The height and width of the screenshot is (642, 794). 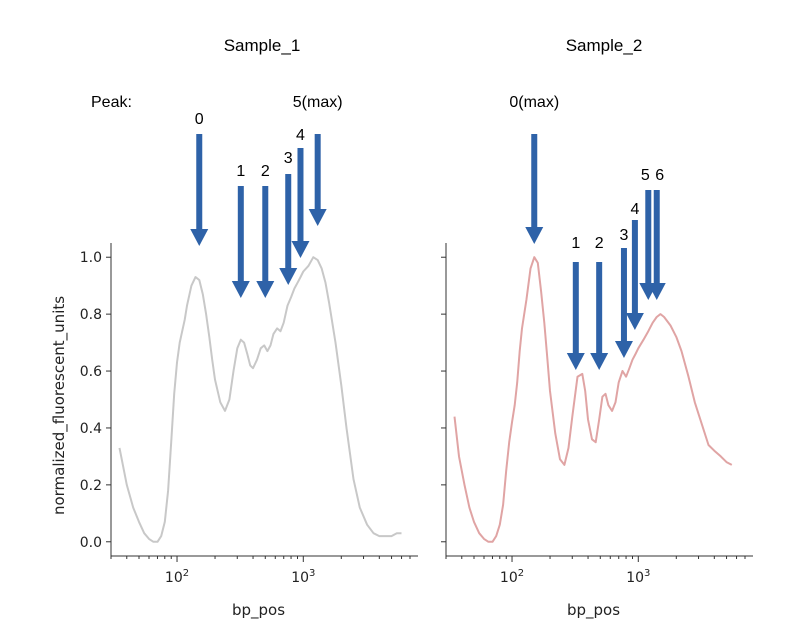 I want to click on peak-header-label: Peak:, so click(x=111, y=102).